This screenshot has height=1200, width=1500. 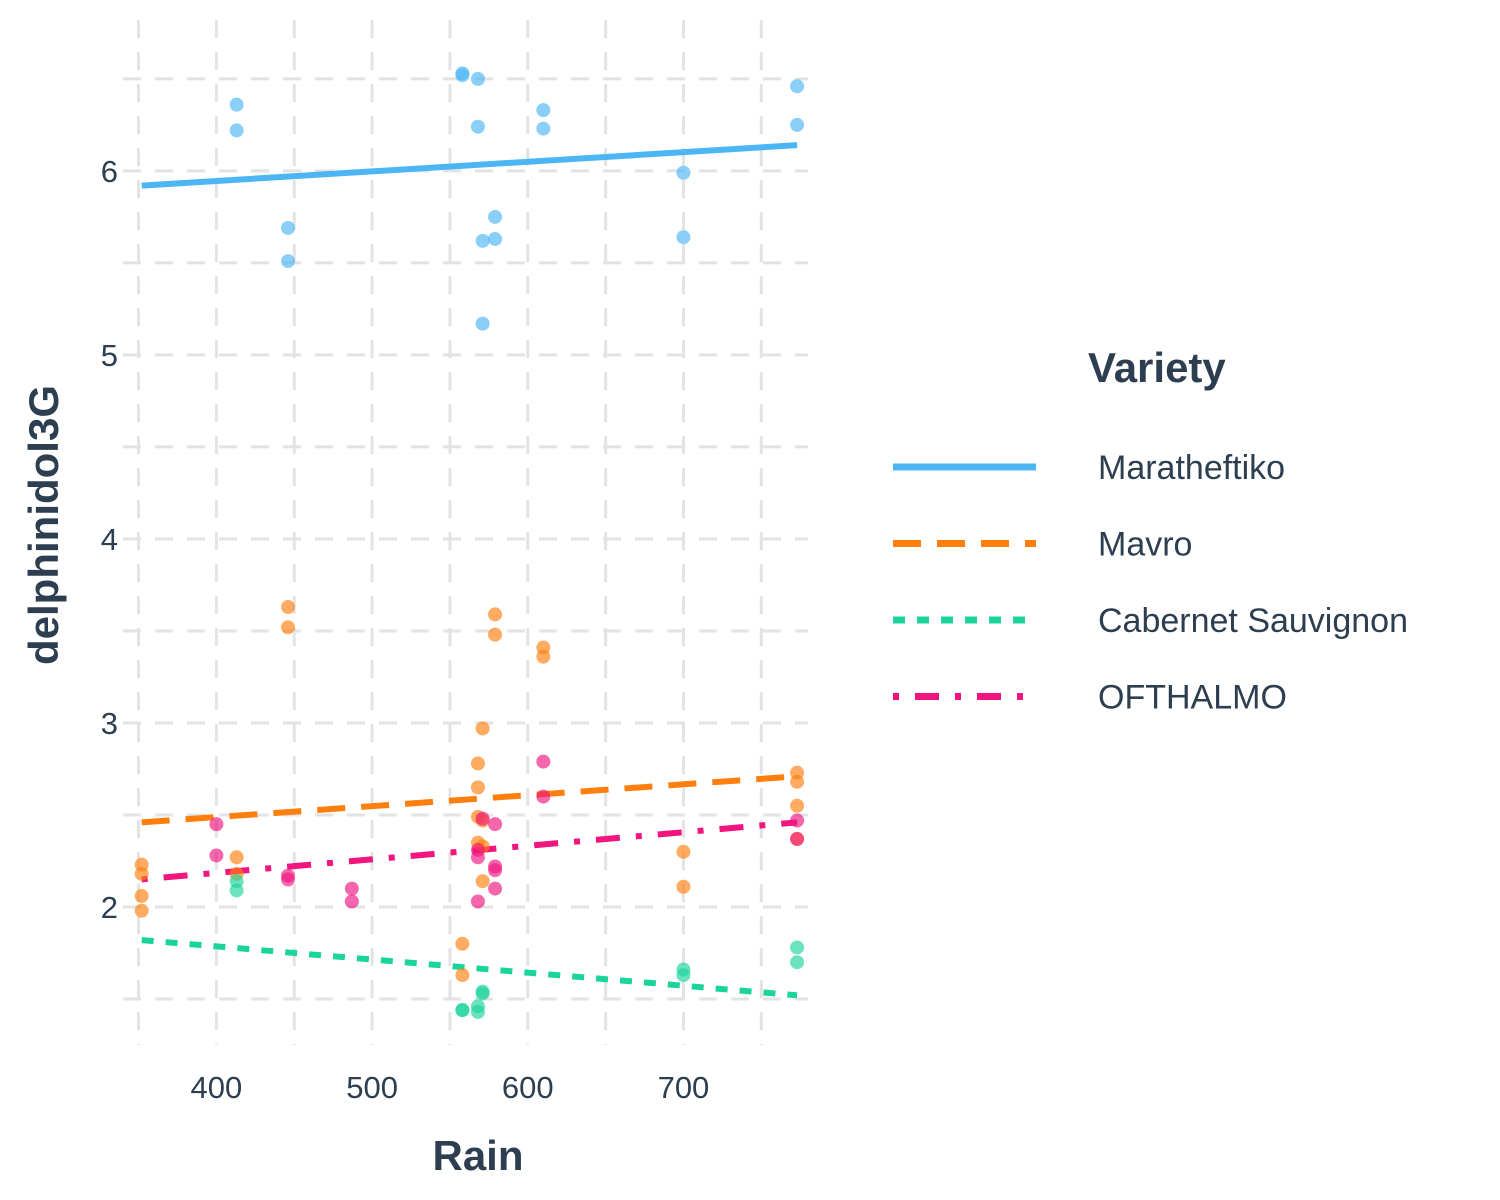 I want to click on legend-item-mavro: Mavro, so click(x=1042, y=545).